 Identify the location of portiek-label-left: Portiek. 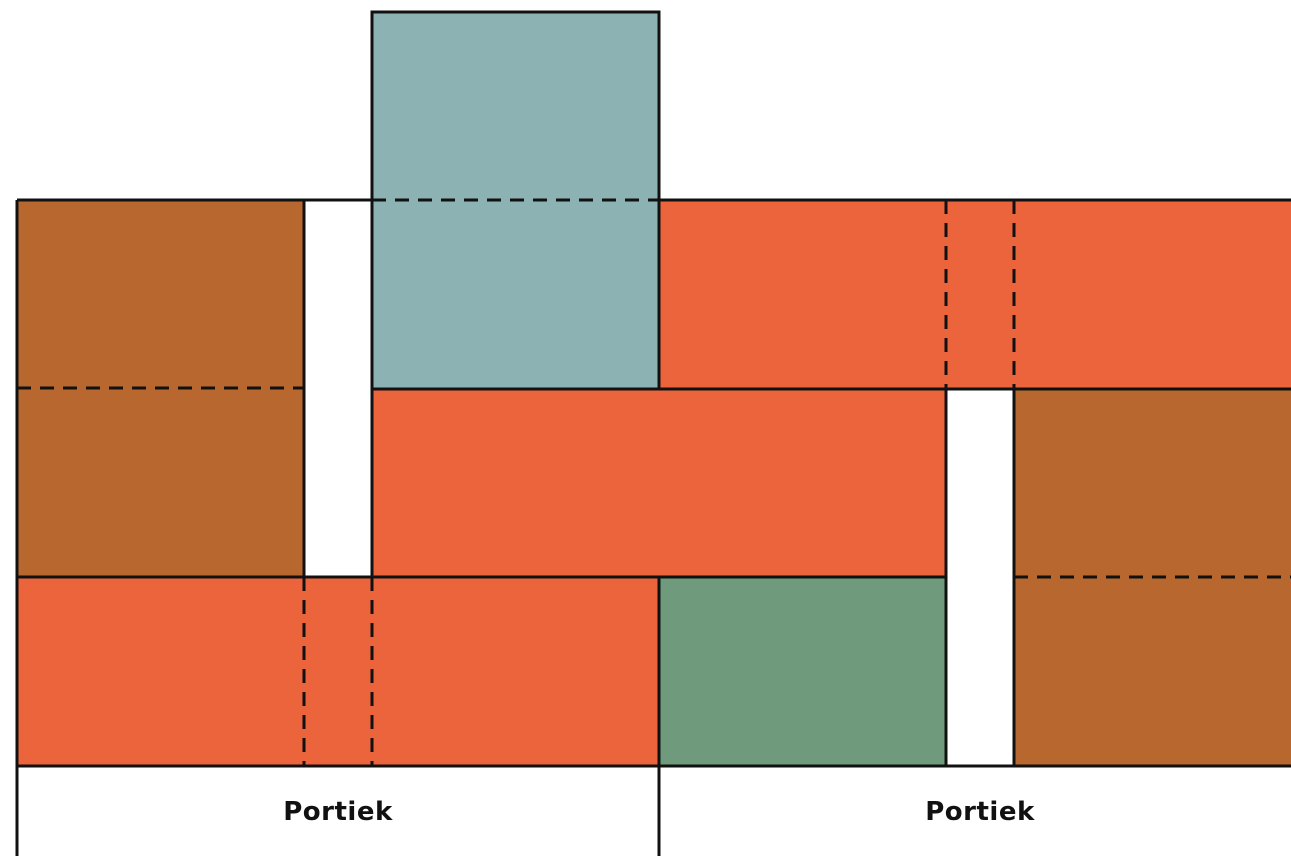
(338, 812).